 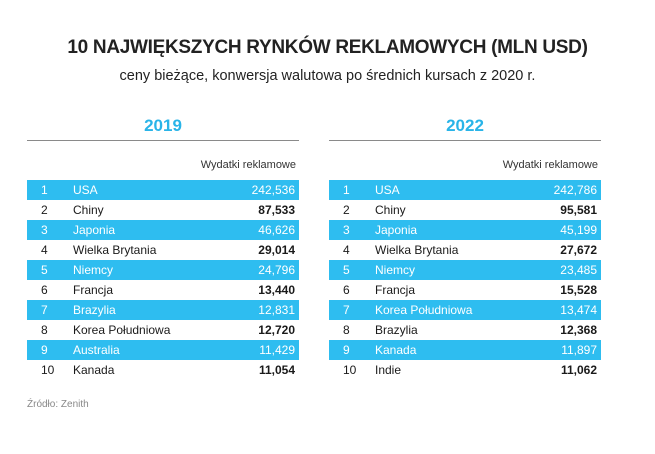 I want to click on table-row: 8 Brazylia 12,368, so click(x=465, y=330).